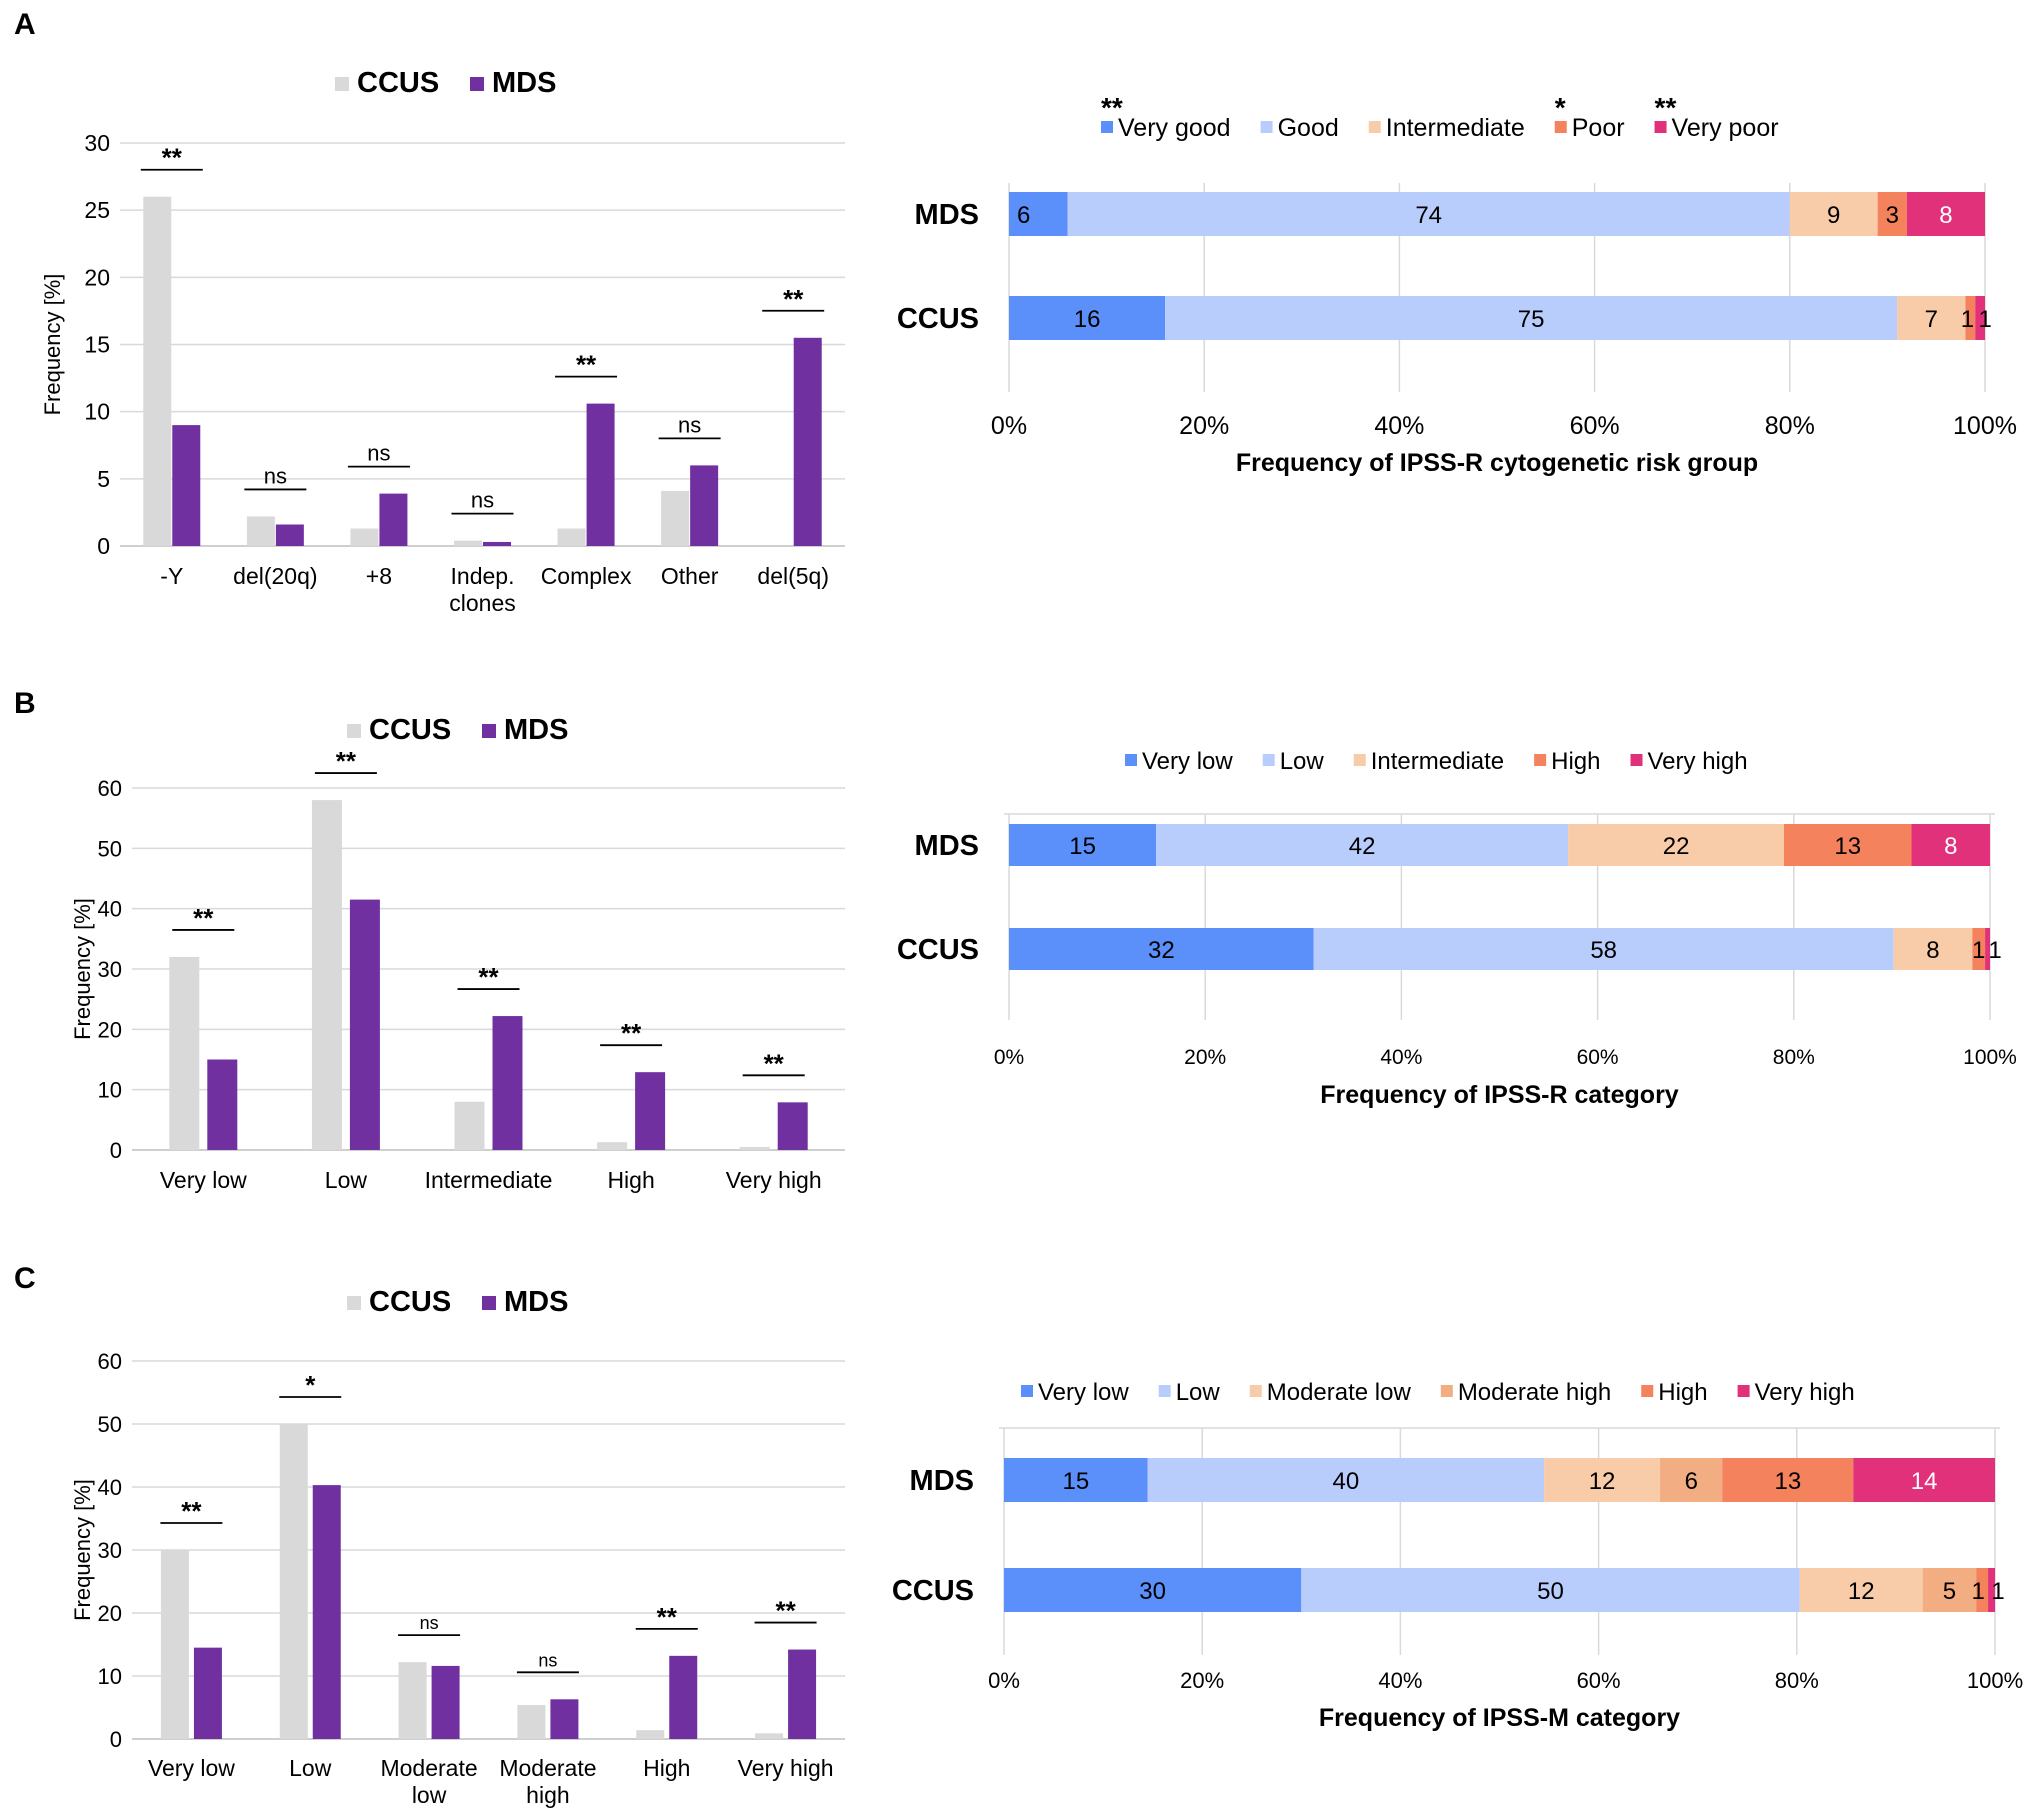  What do you see at coordinates (1499, 1095) in the screenshot?
I see `x-axis-label: Frequency of IPSS-R category` at bounding box center [1499, 1095].